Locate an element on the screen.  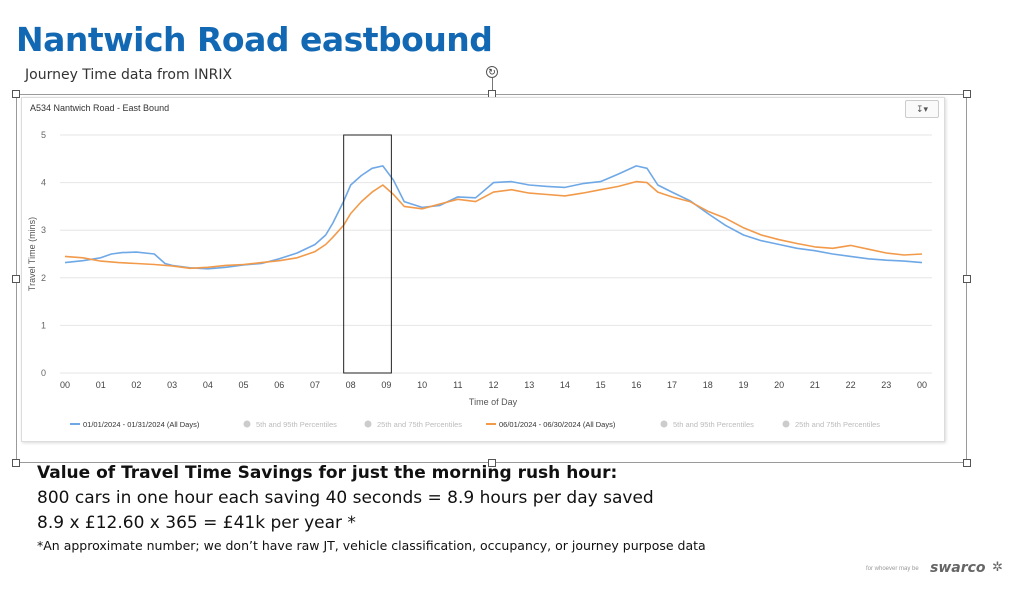
resize-handle-middle-left is located at coordinates (16, 279).